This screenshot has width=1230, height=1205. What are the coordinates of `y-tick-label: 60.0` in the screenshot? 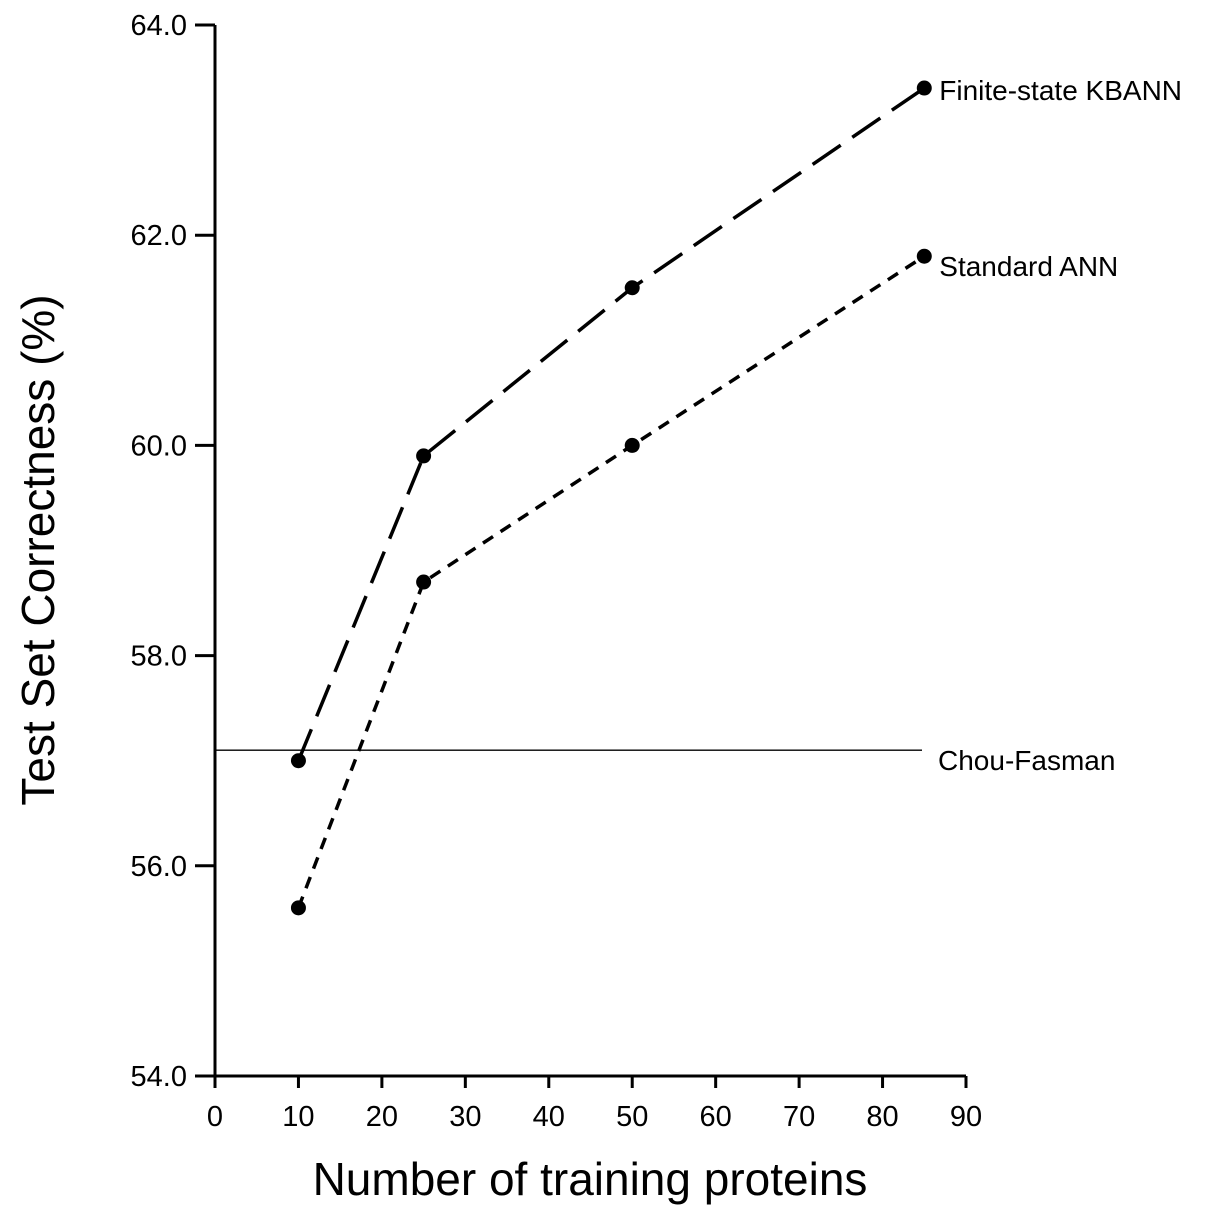 It's located at (159, 446).